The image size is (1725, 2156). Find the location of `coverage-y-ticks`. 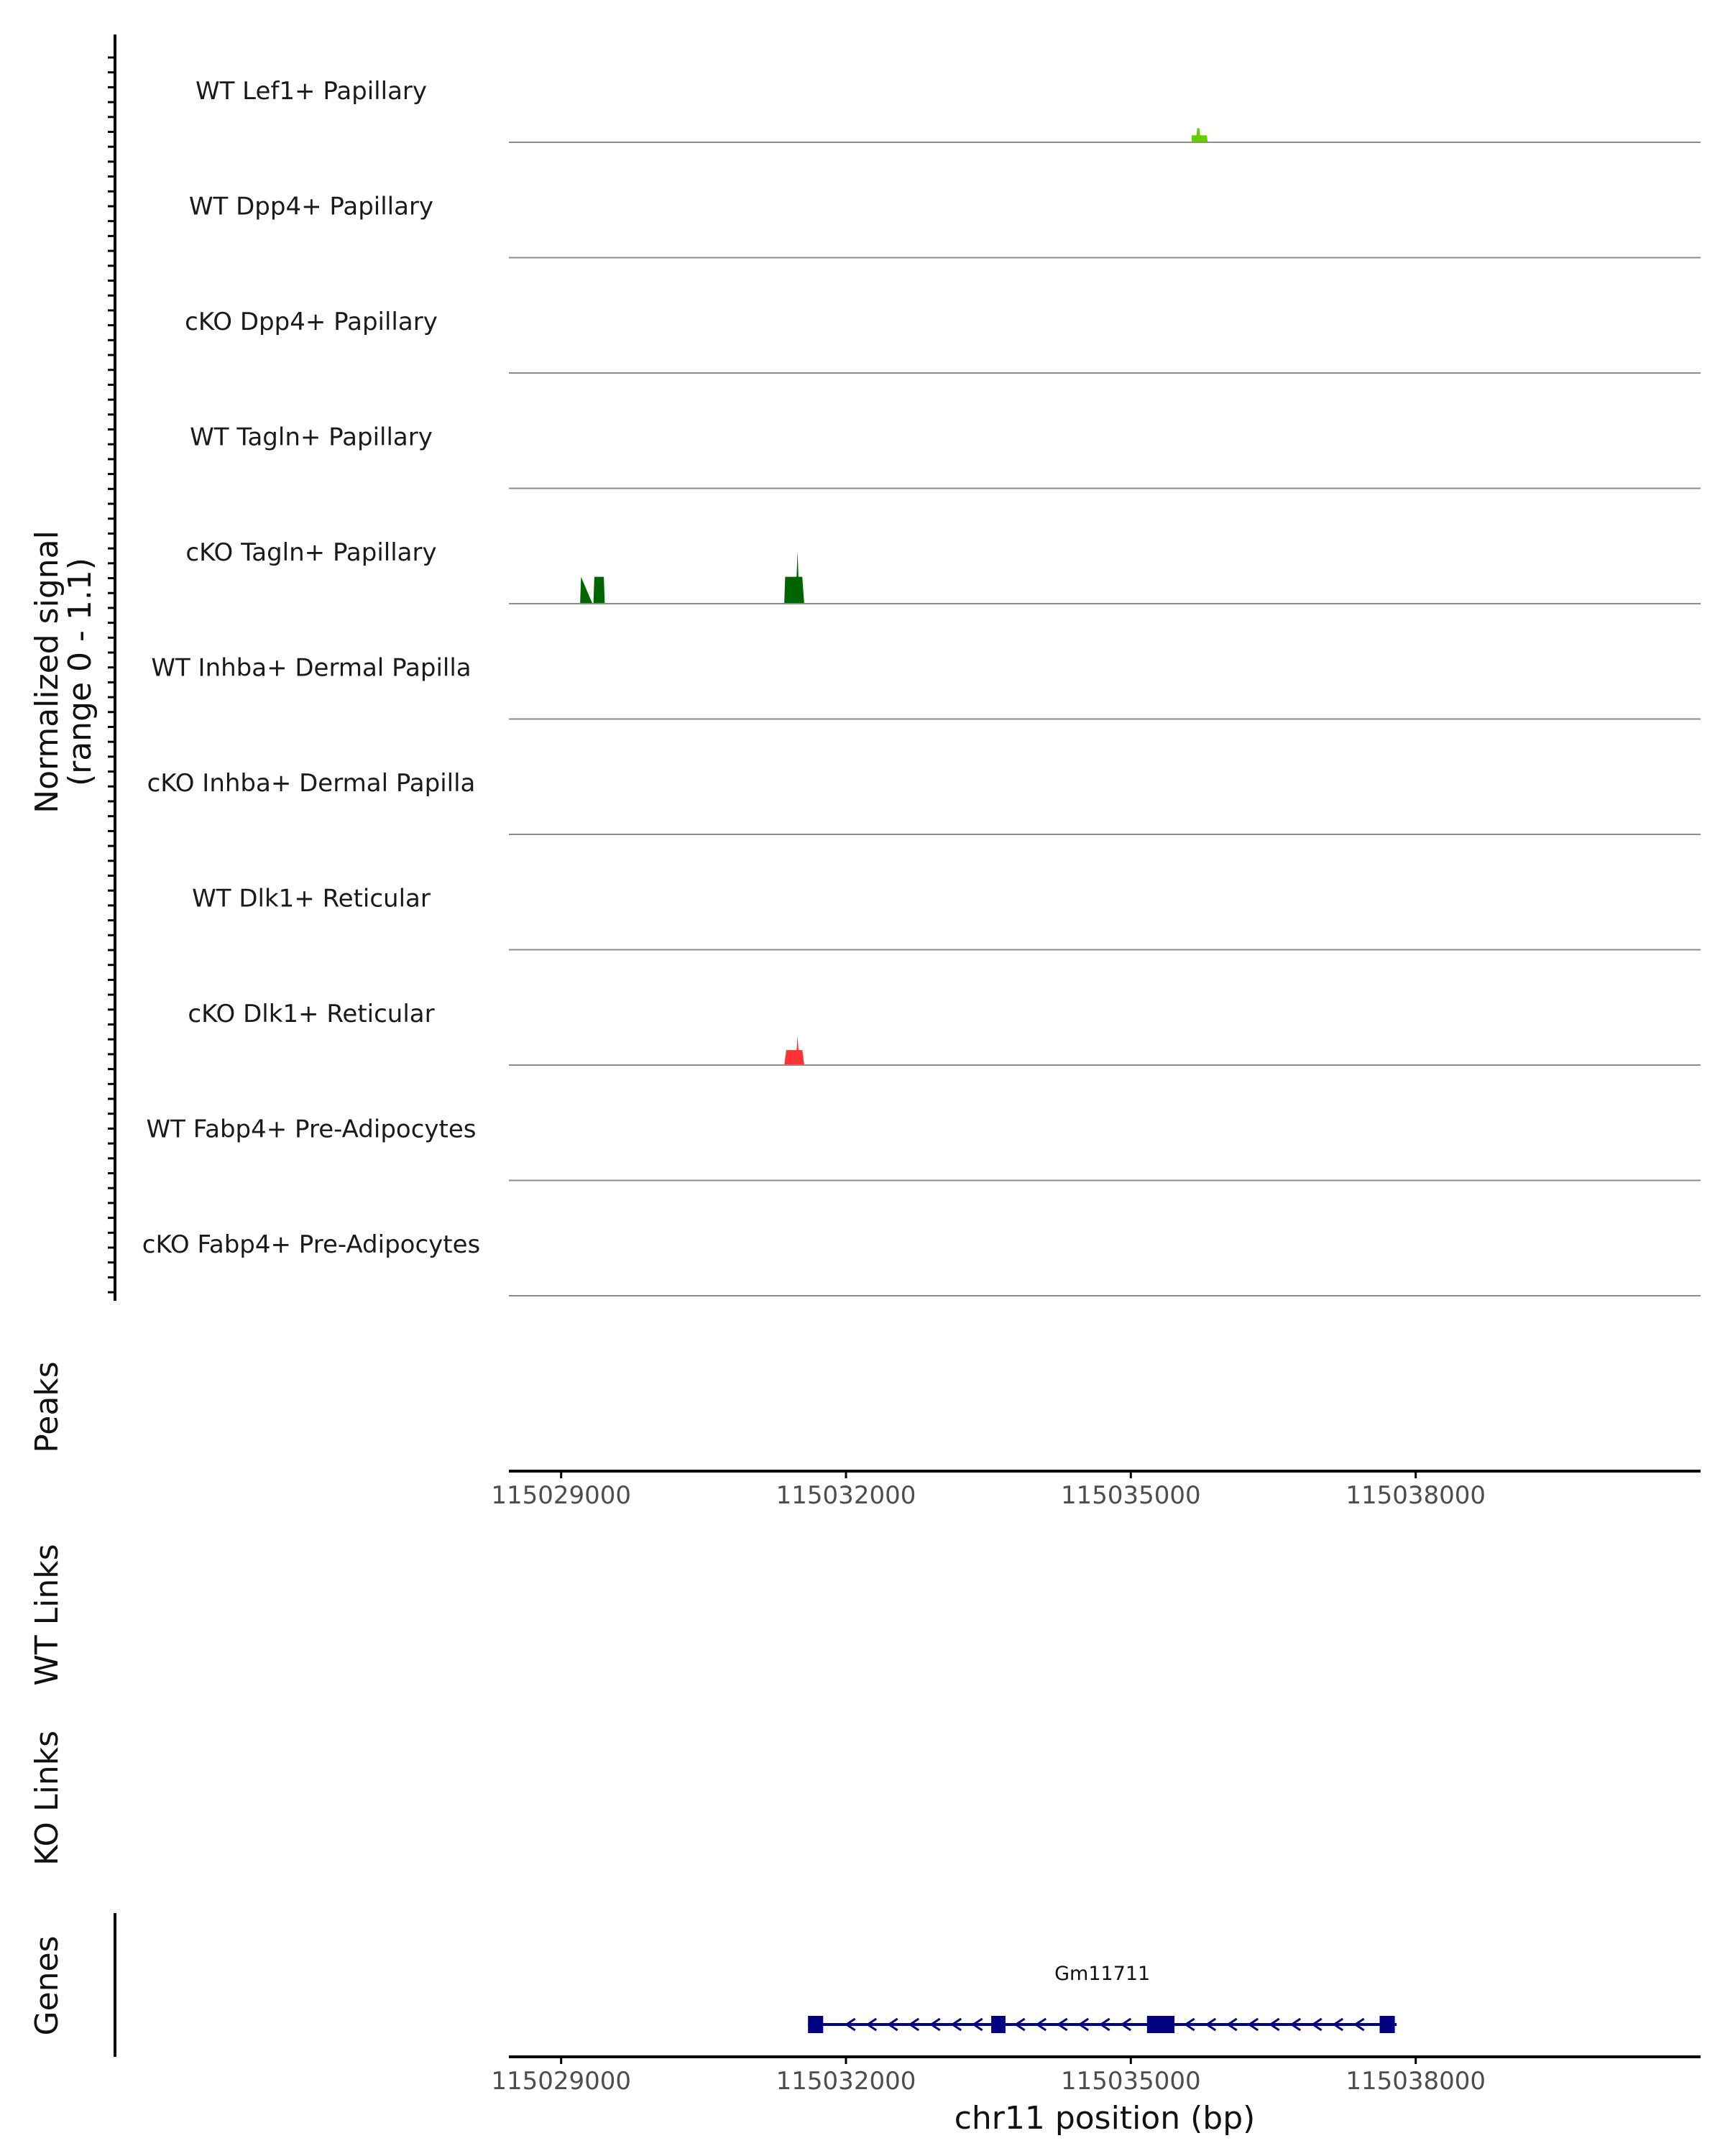

coverage-y-ticks is located at coordinates (111, 675).